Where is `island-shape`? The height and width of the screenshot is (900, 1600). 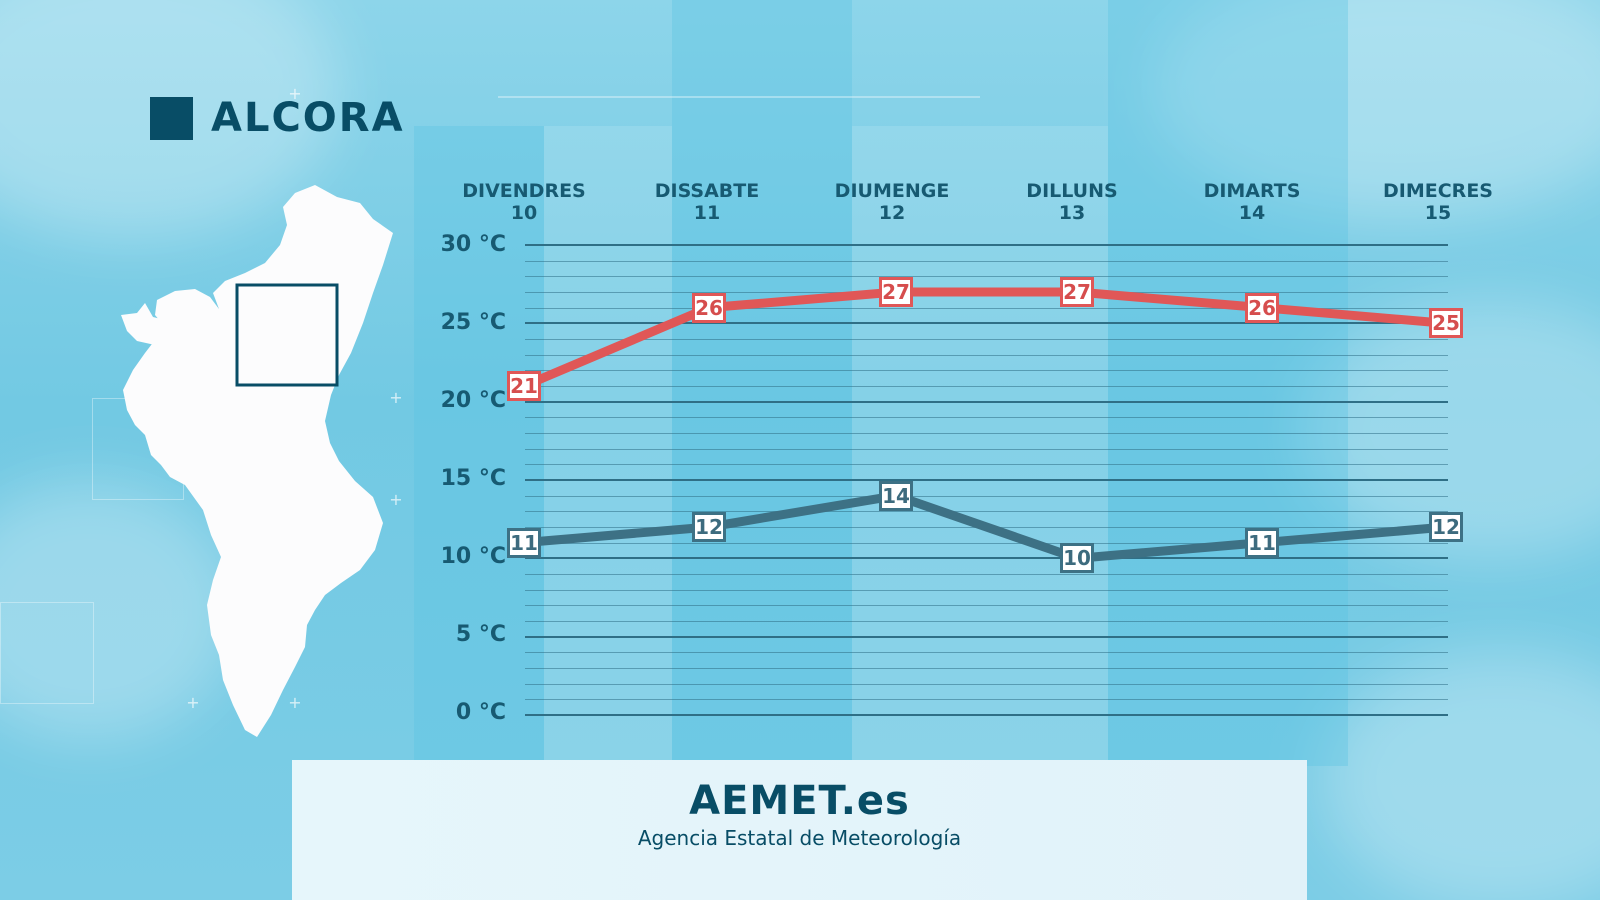 island-shape is located at coordinates (150, 324).